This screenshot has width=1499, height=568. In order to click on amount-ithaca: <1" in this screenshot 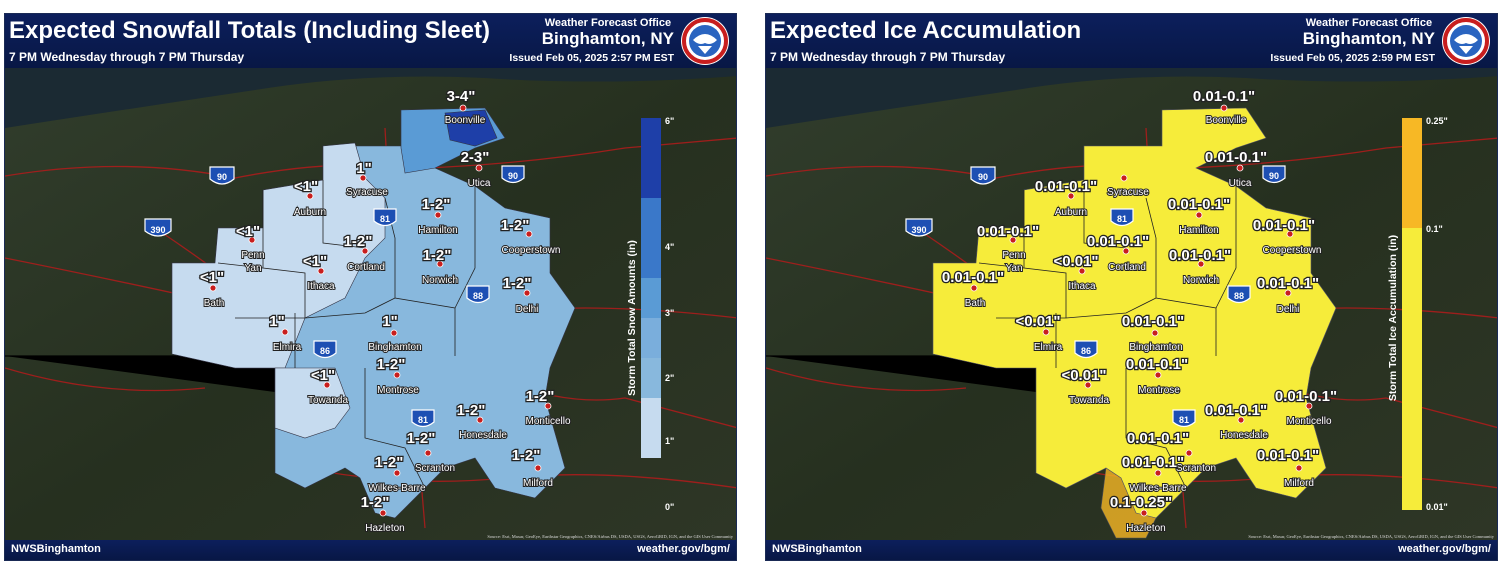, I will do `click(315, 261)`.